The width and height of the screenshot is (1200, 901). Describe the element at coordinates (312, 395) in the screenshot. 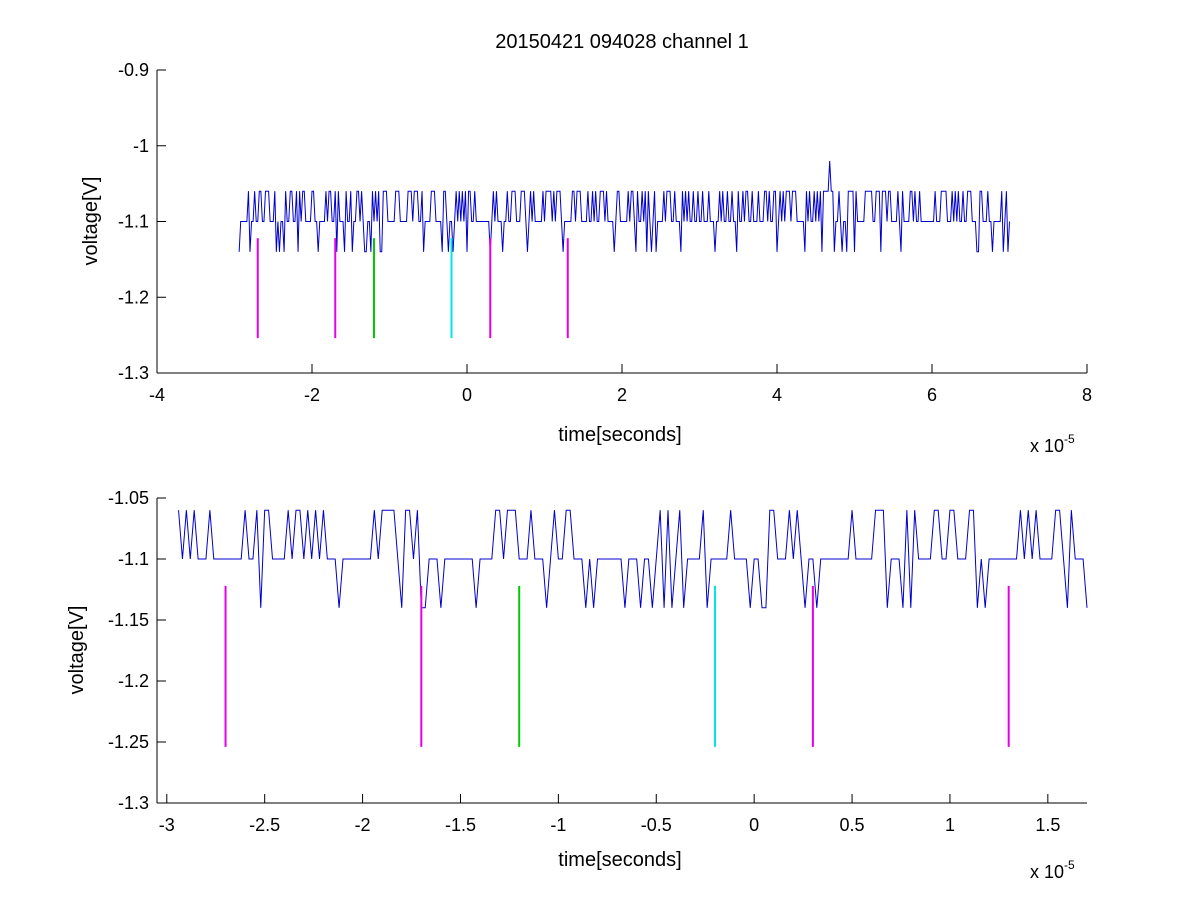

I see `top-x-tick-label: -2` at that location.